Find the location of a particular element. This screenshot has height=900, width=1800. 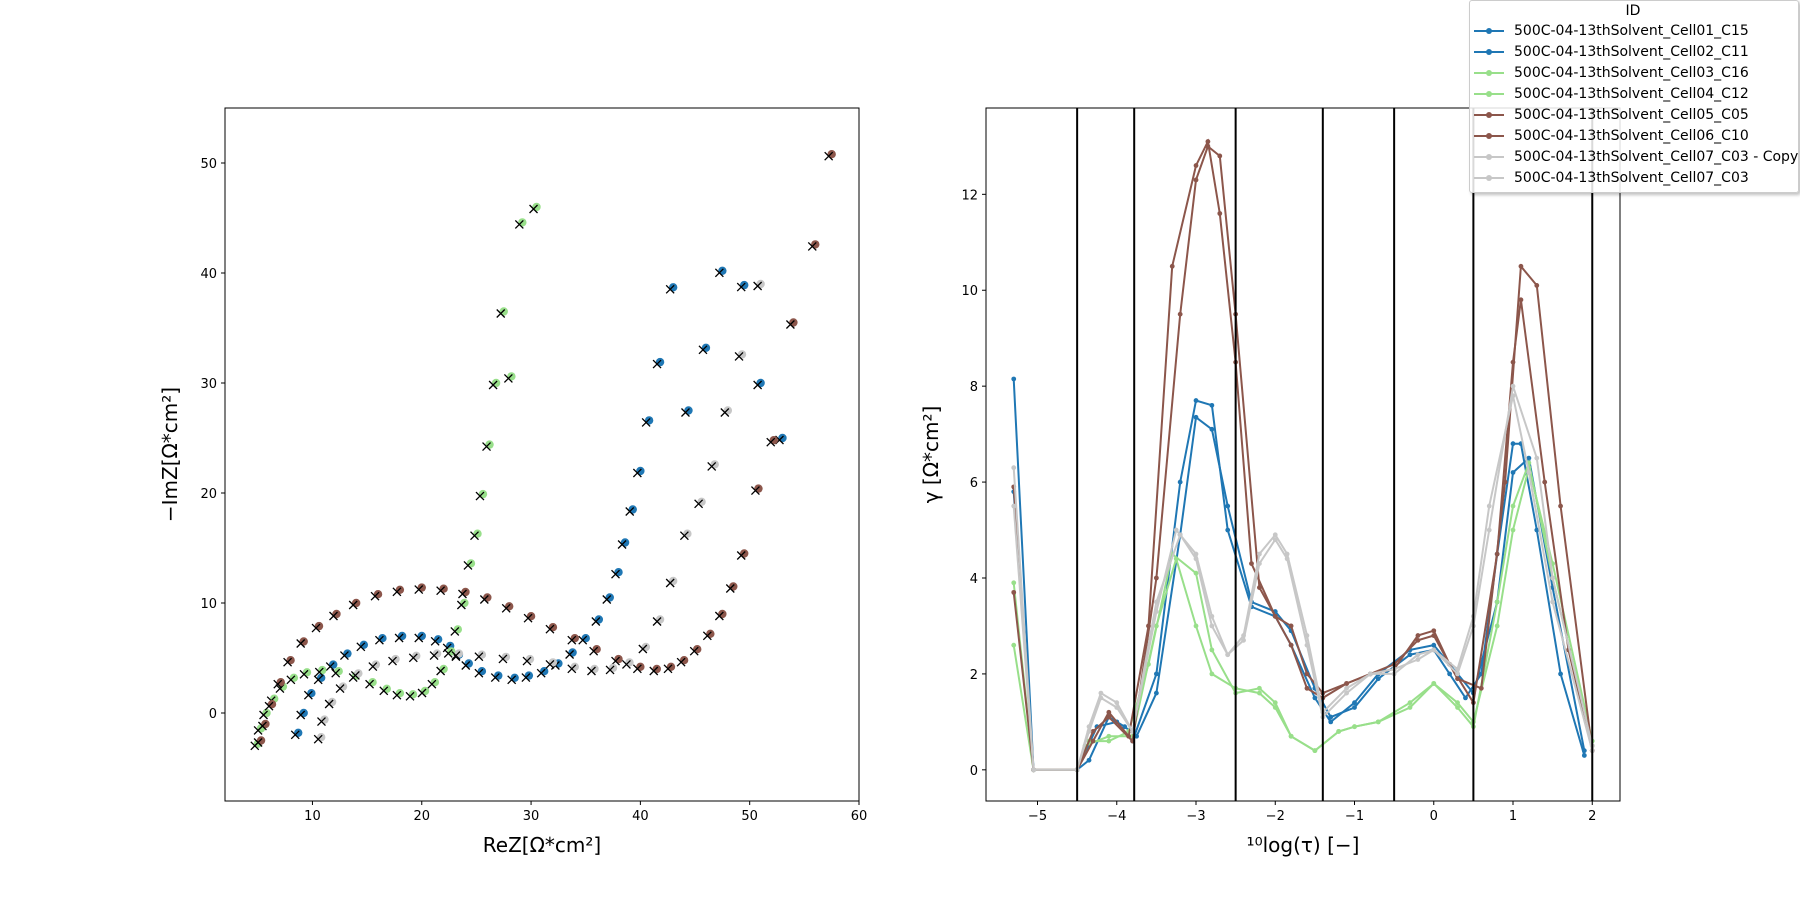

drt-xtick-label: −3 is located at coordinates (1195, 816).